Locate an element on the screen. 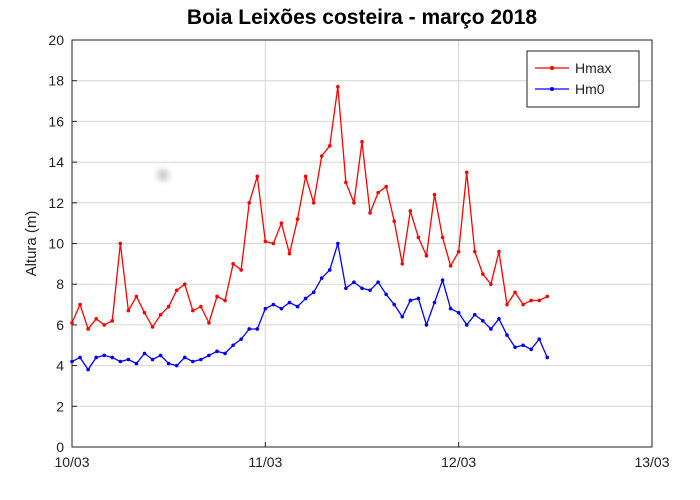 The image size is (700, 500). y-tick-label: 14 is located at coordinates (56, 162).